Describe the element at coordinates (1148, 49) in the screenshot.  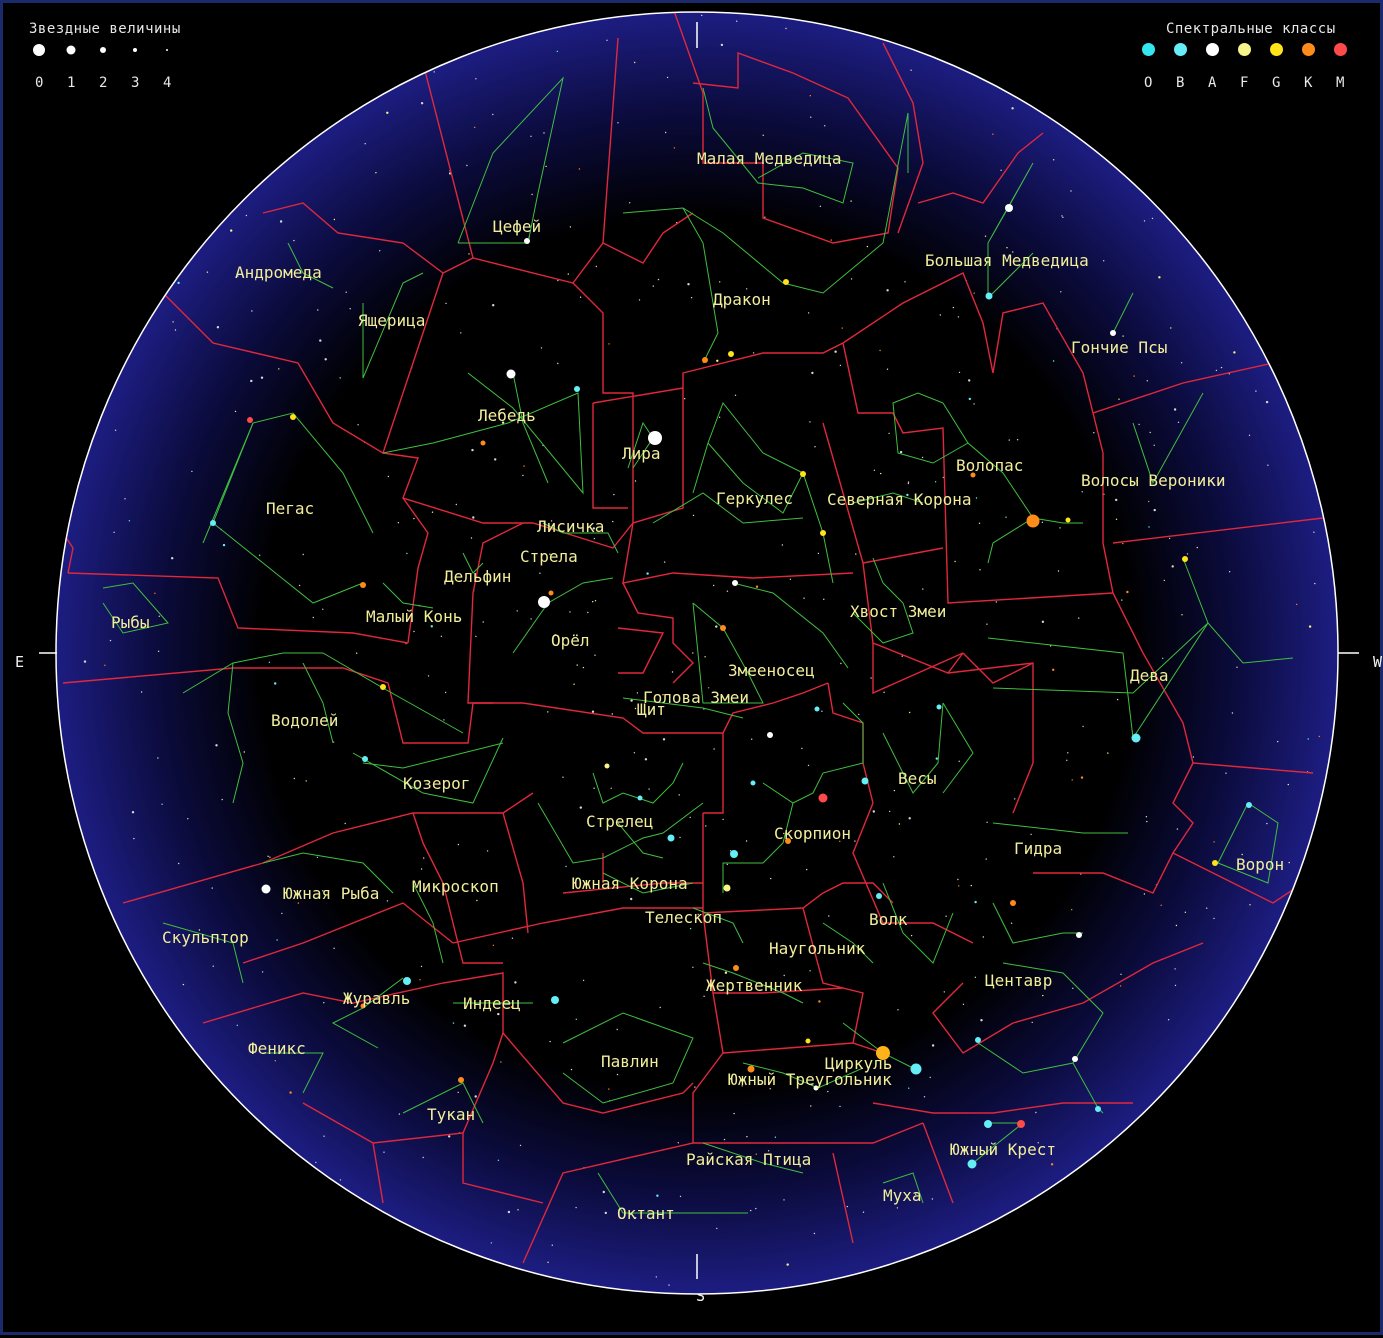
I see `spectral-dot-o` at that location.